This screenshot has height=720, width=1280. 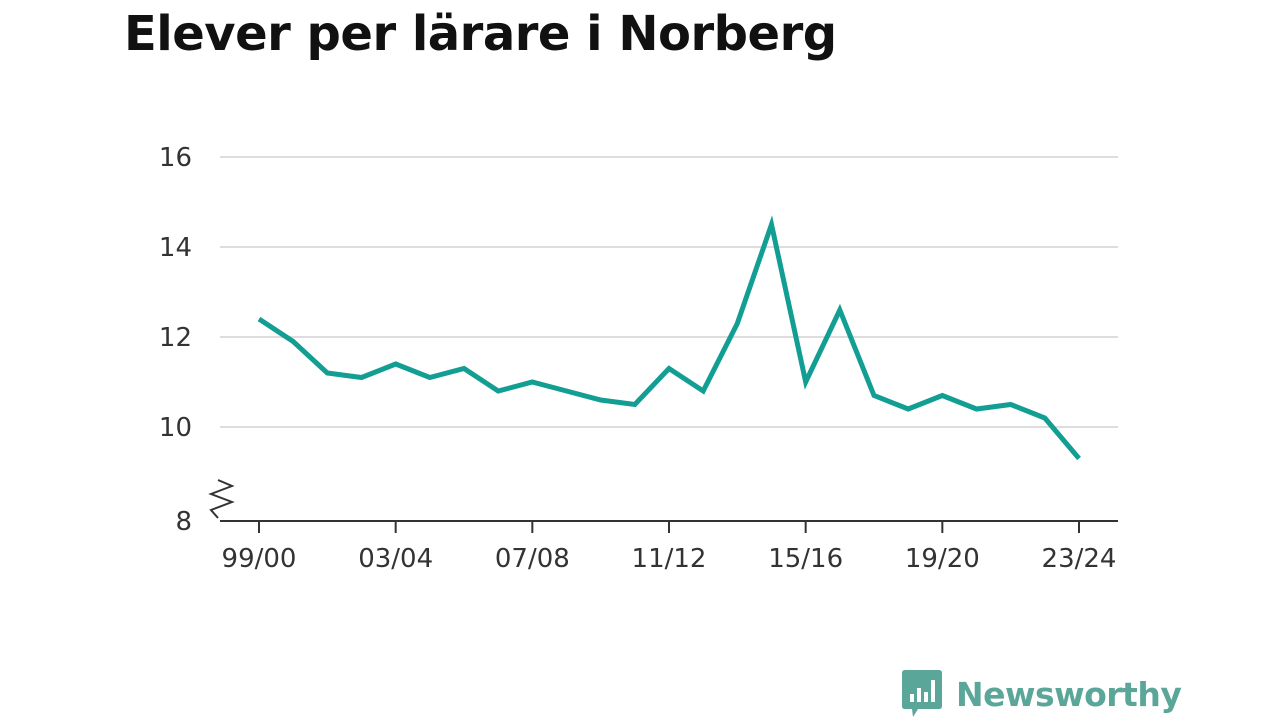 I want to click on newsworthy-brand: Newsworthy, so click(x=1042, y=694).